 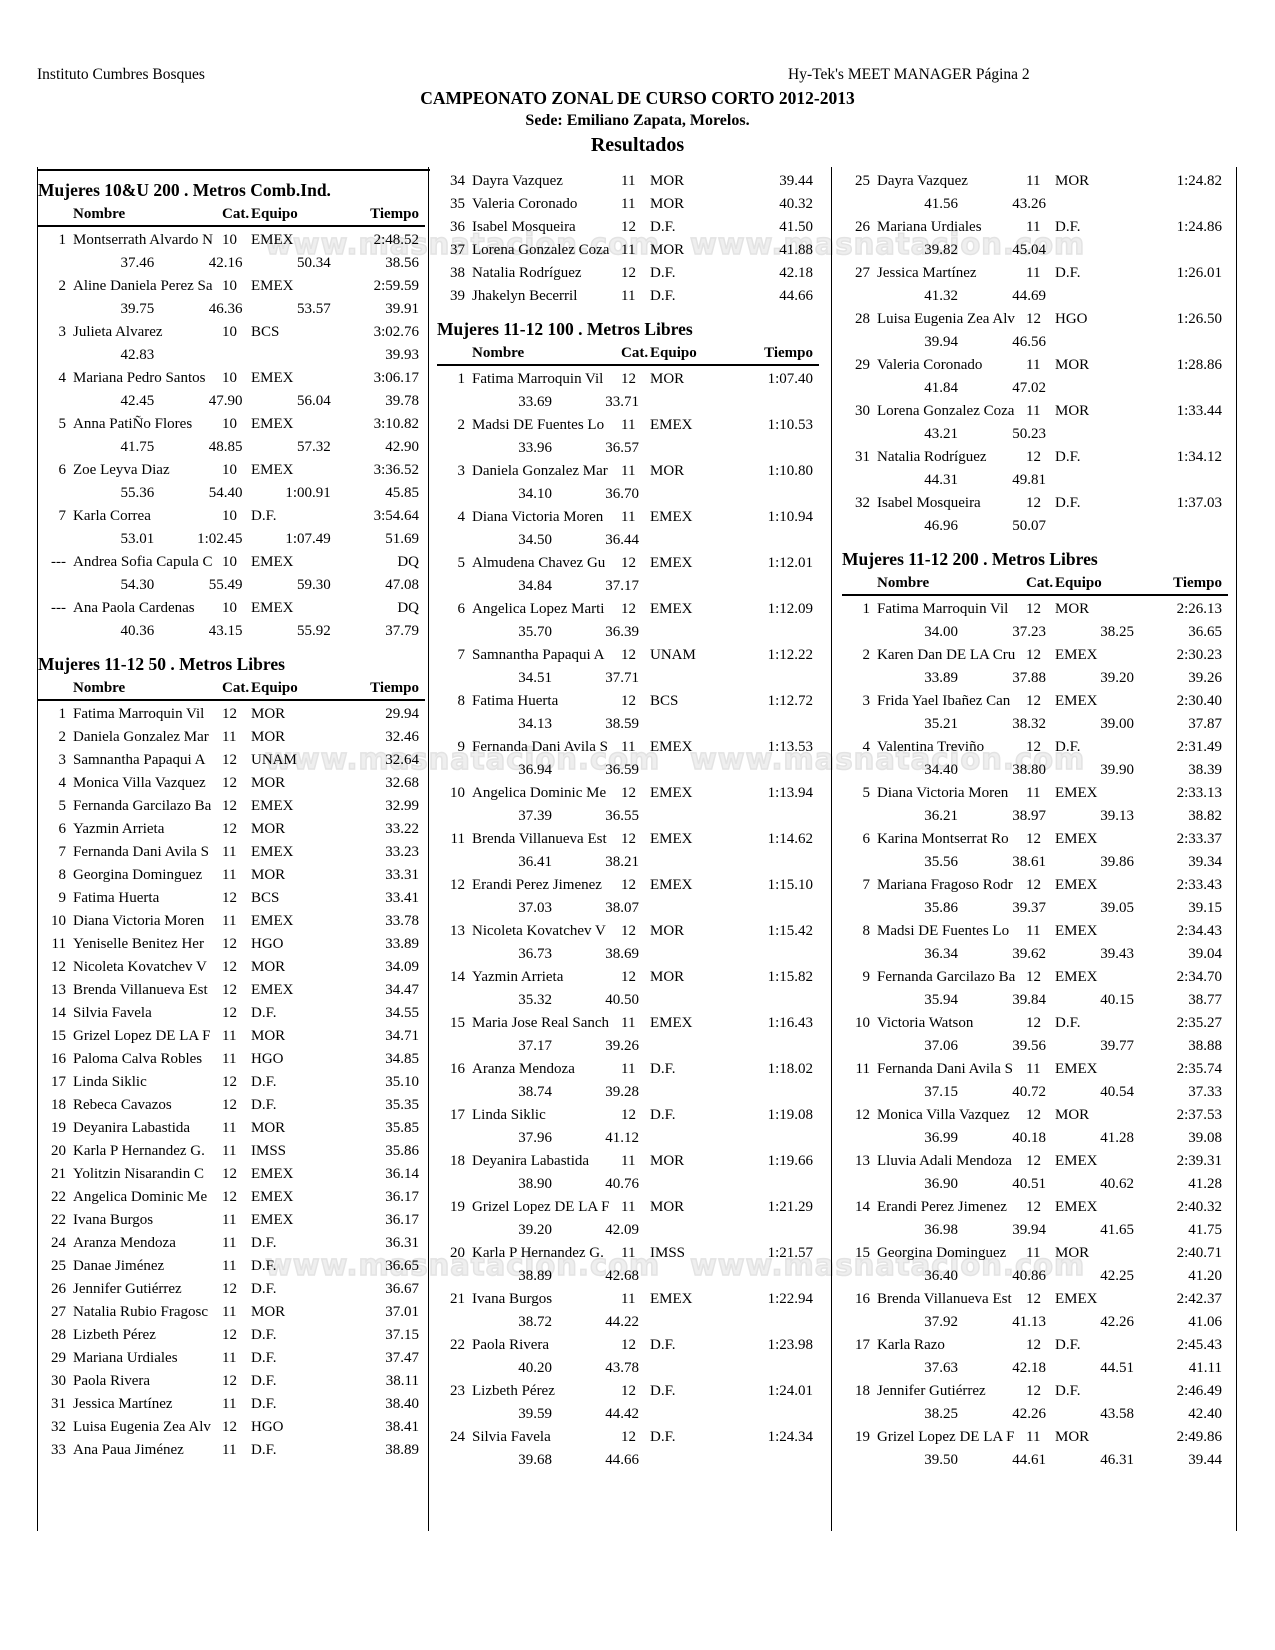 I want to click on final-time: 1:15.10, so click(x=790, y=885).